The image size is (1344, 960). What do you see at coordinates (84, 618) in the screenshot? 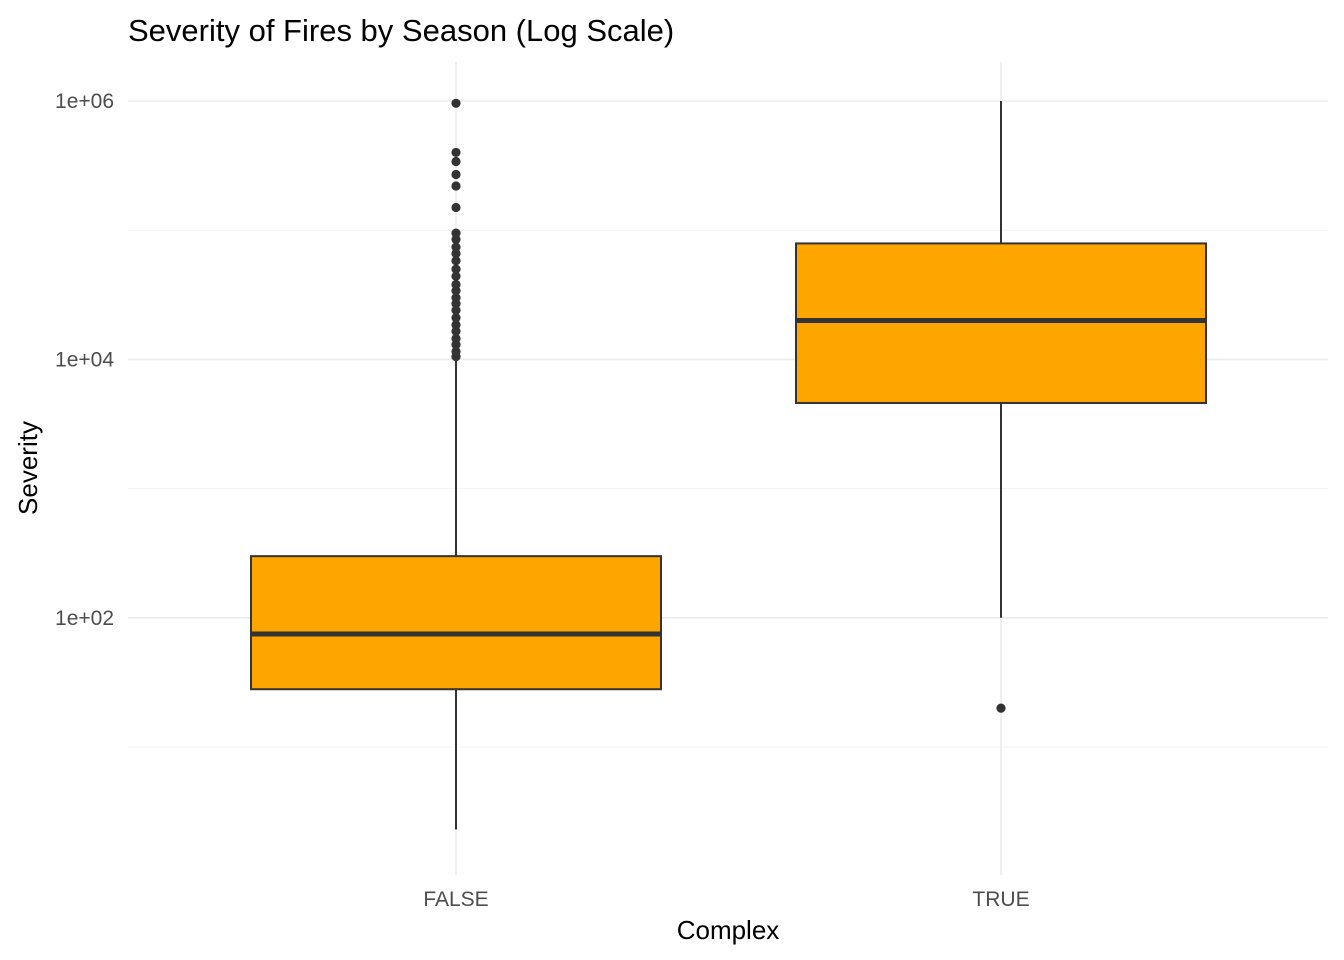
I see `y-tick-label: 1e+02` at bounding box center [84, 618].